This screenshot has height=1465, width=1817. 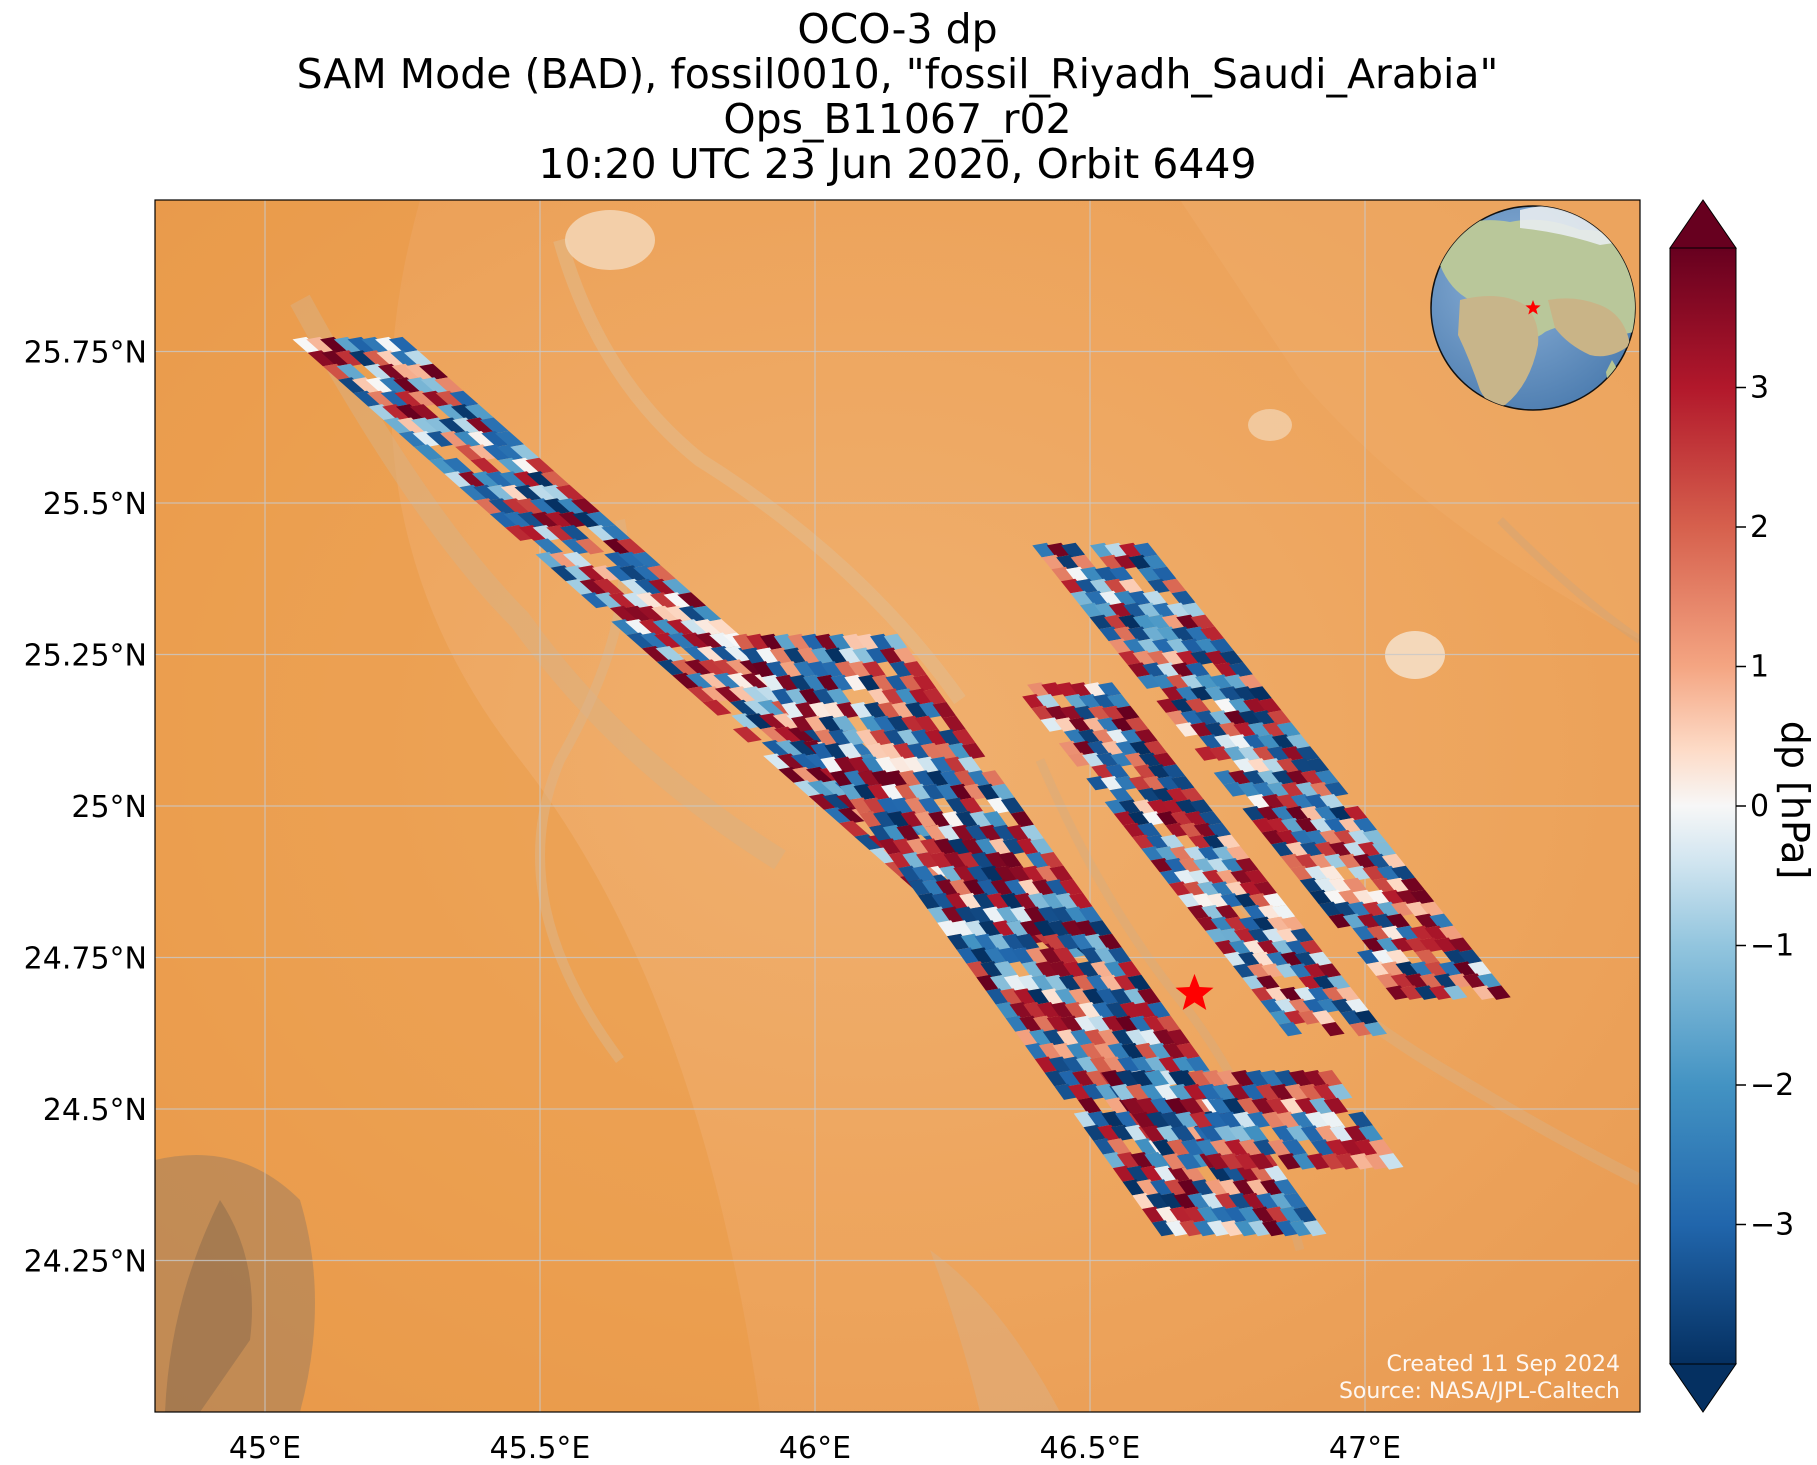 I want to click on swath, so click(x=1029, y=935).